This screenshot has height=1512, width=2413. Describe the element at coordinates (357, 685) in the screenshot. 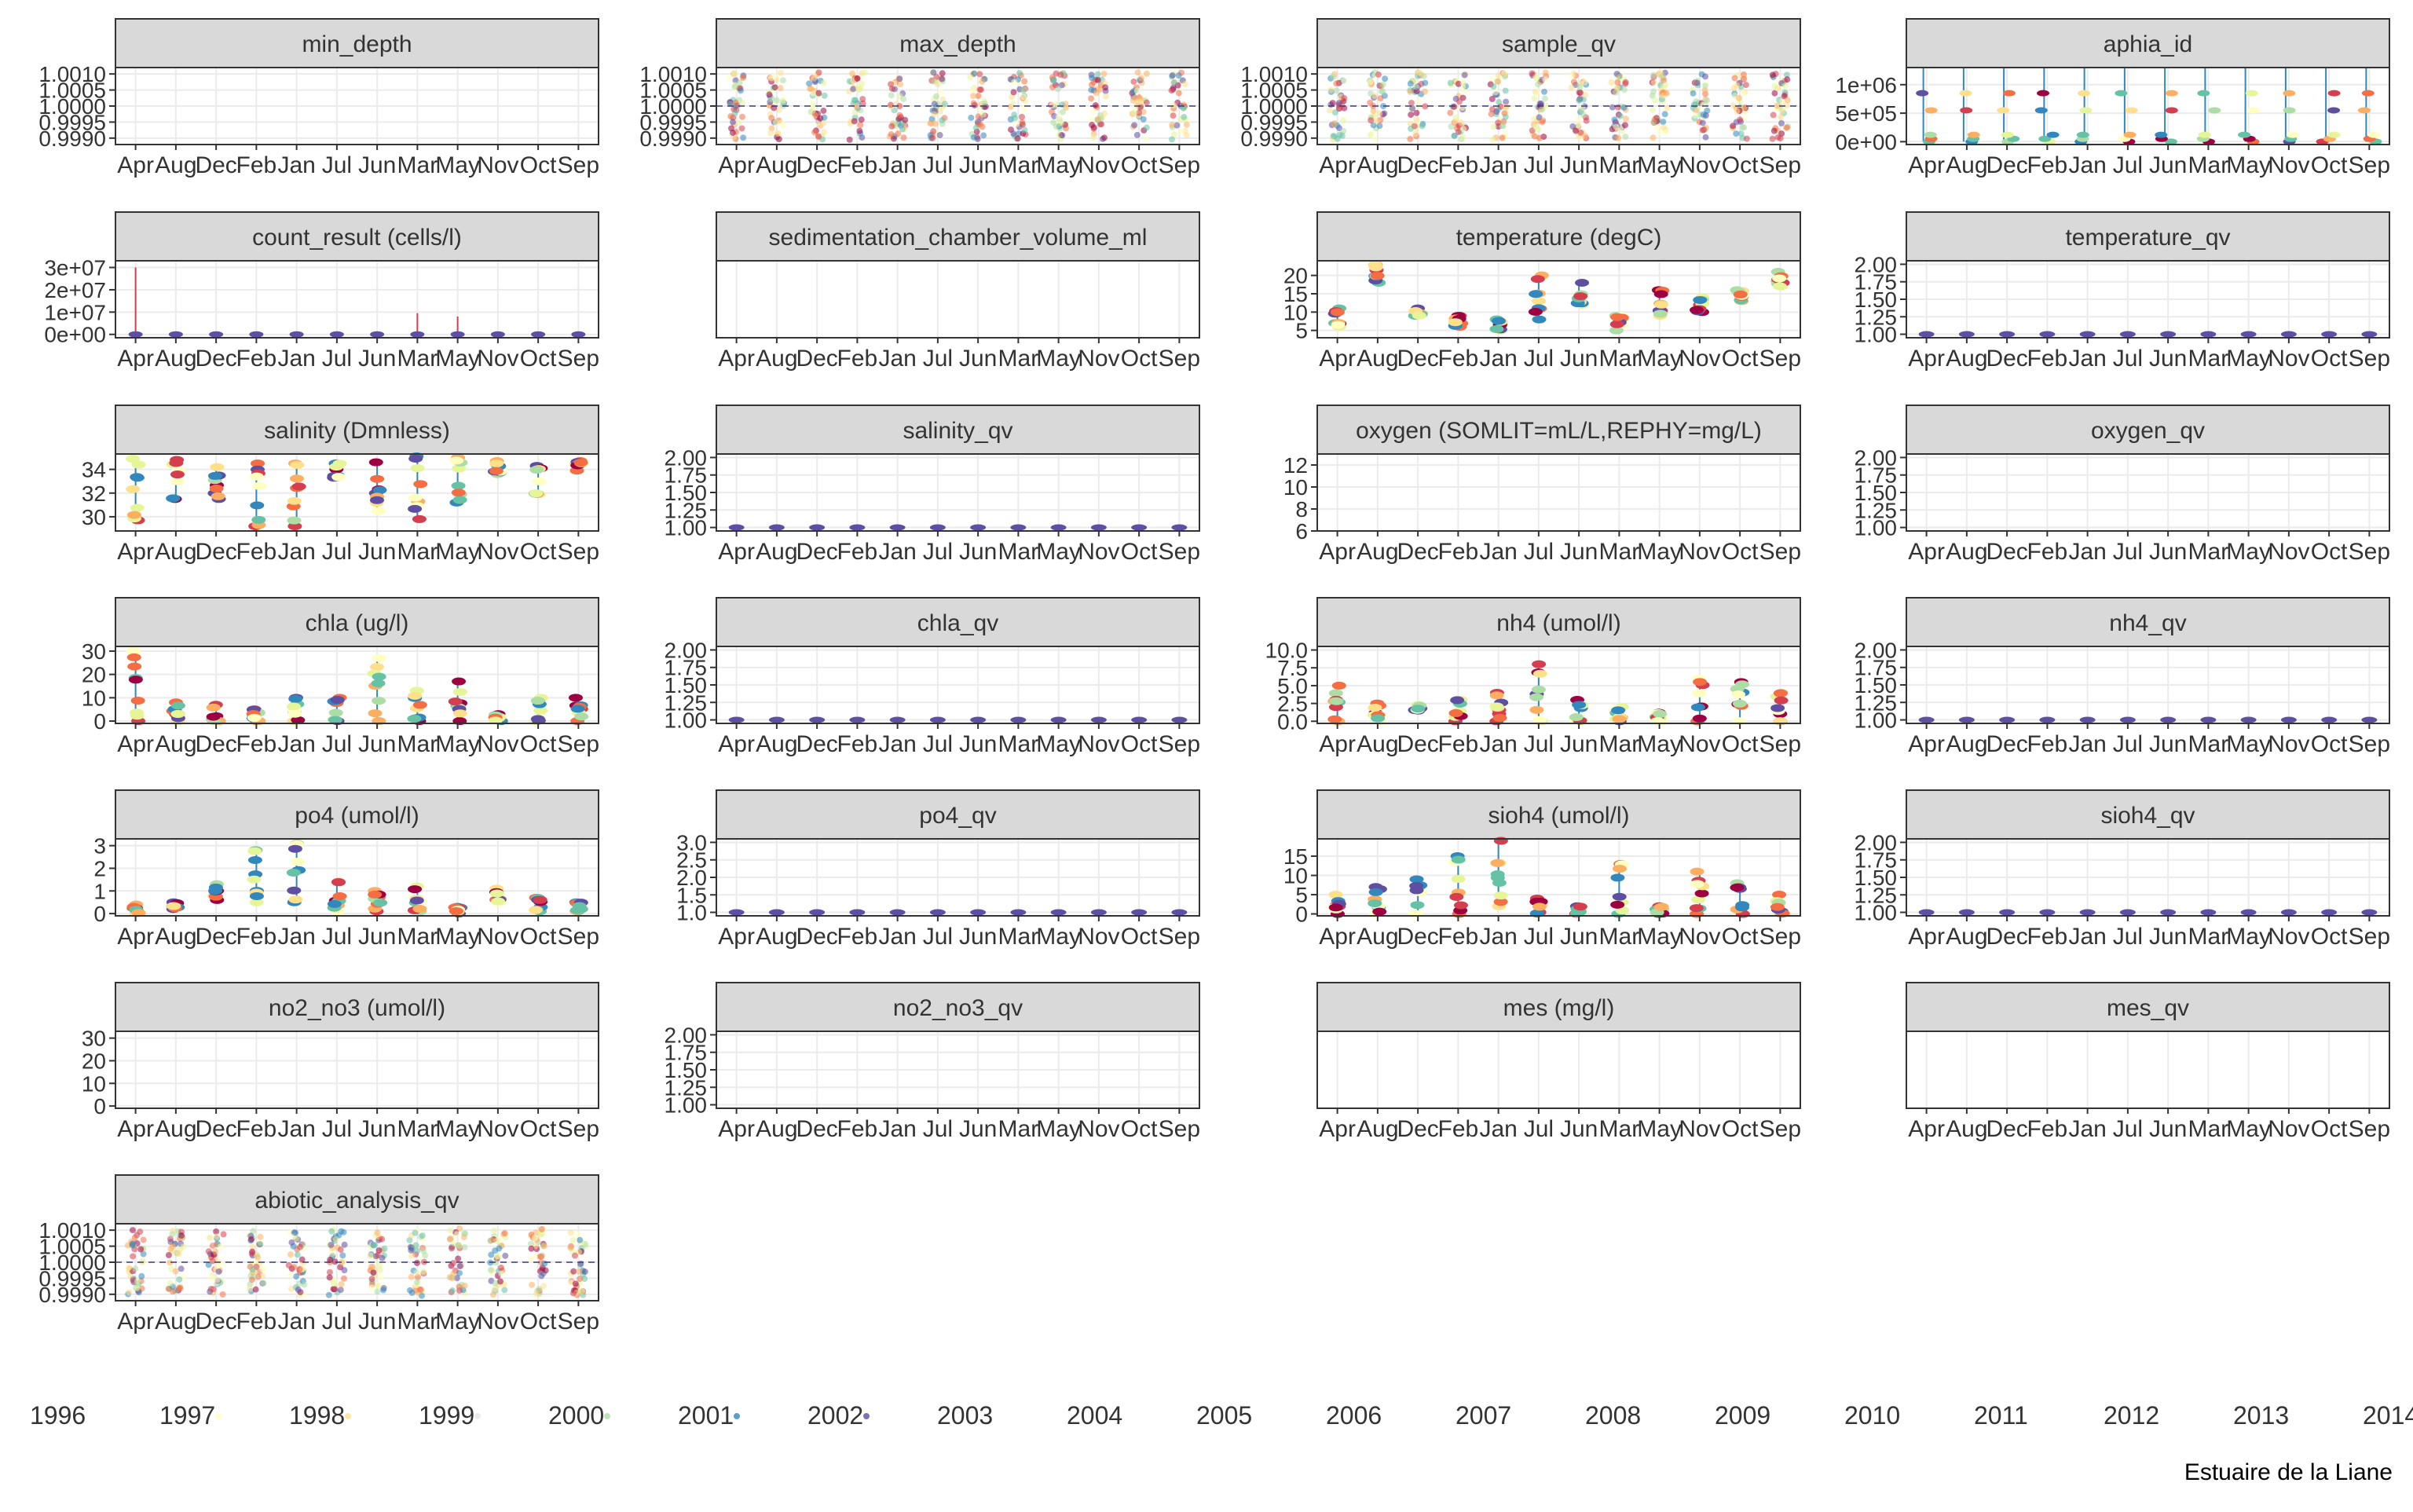

I see `facet-border` at that location.